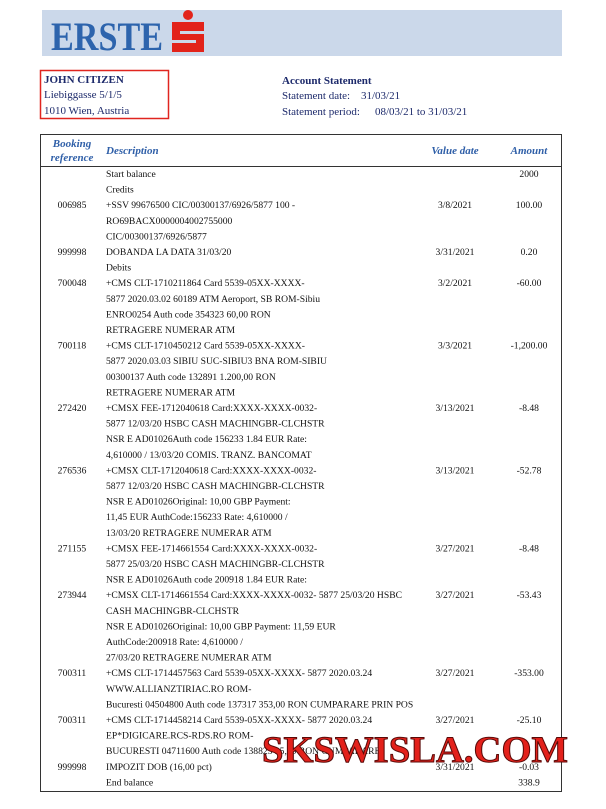  What do you see at coordinates (72, 283) in the screenshot?
I see `booking-reference: 700048` at bounding box center [72, 283].